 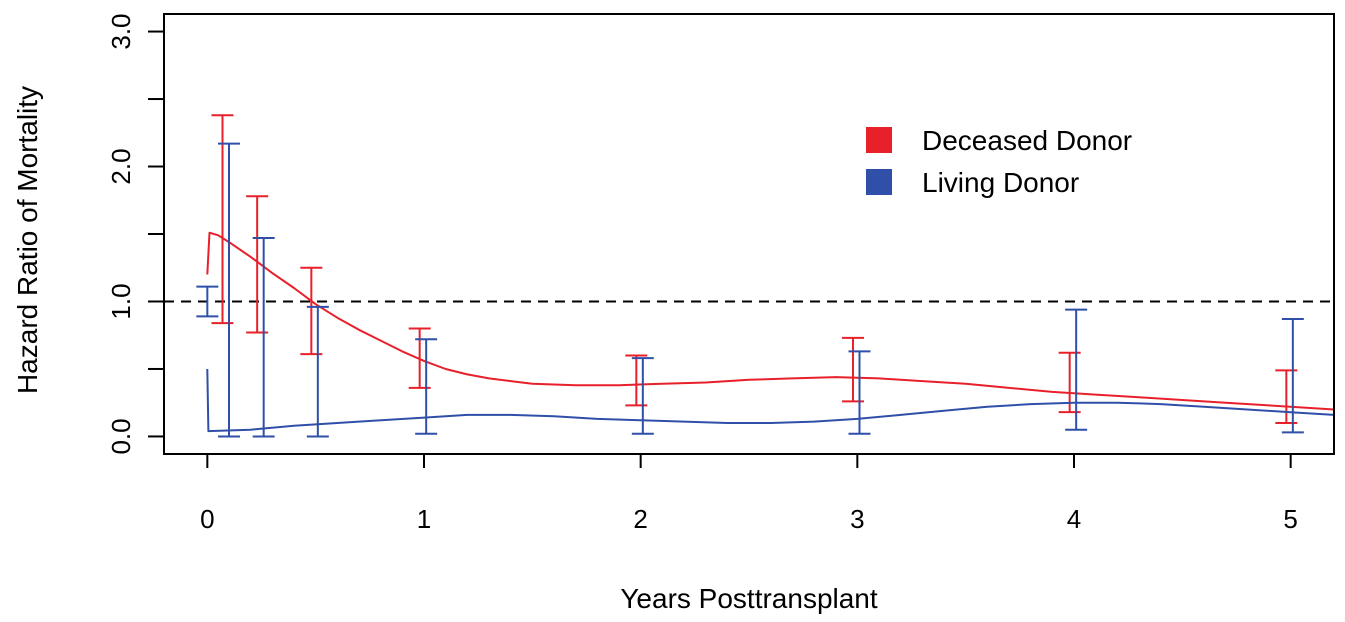 I want to click on x-tick-label: 5, so click(x=1290, y=519).